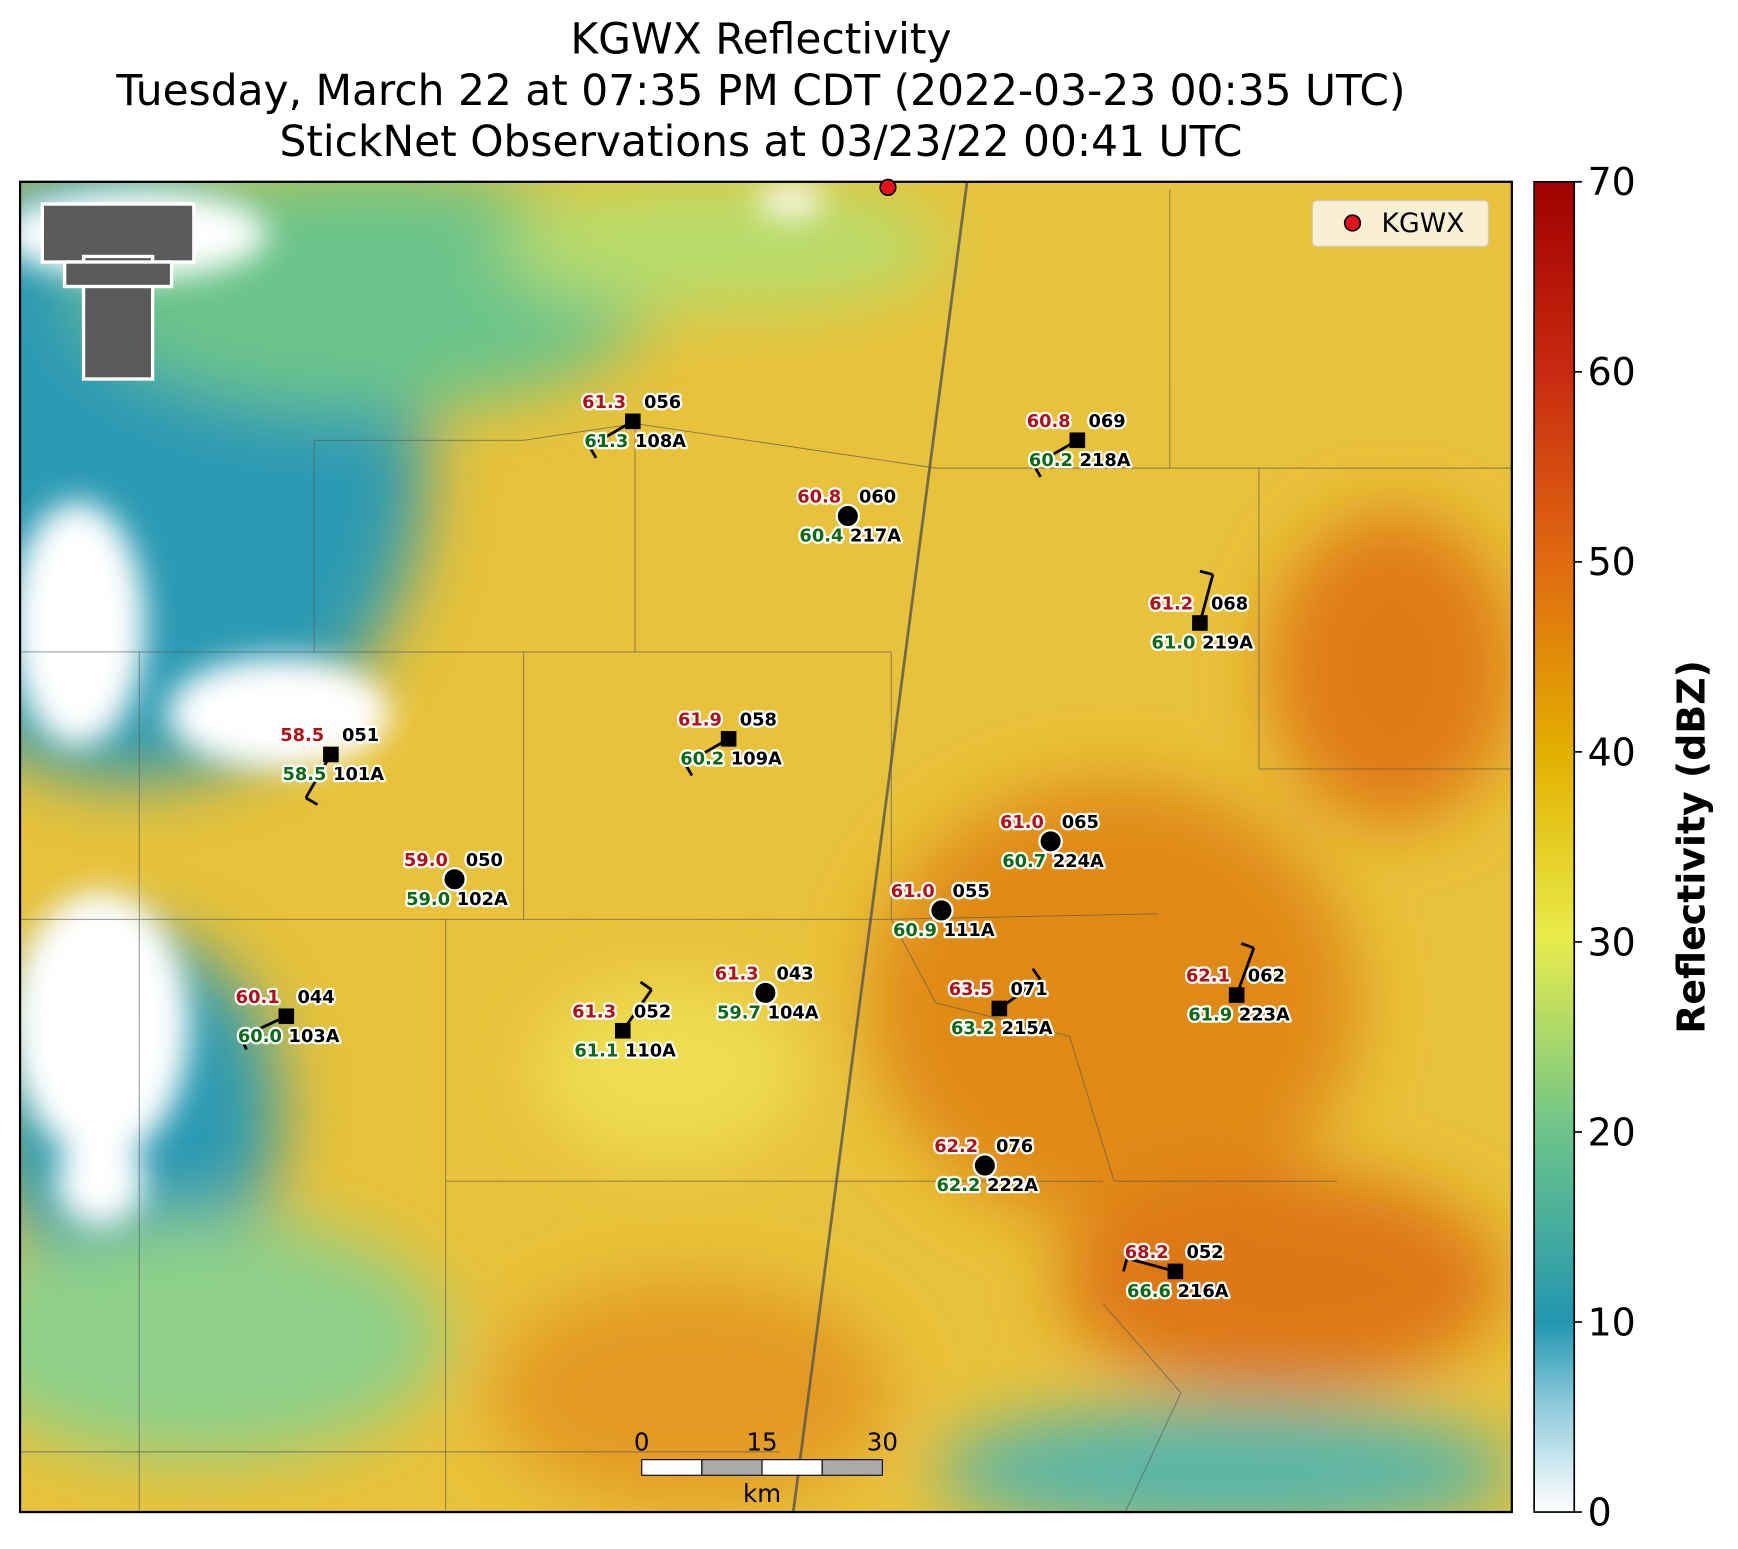 This screenshot has width=1738, height=1549. What do you see at coordinates (700, 719) in the screenshot?
I see `temperature: 61.9` at bounding box center [700, 719].